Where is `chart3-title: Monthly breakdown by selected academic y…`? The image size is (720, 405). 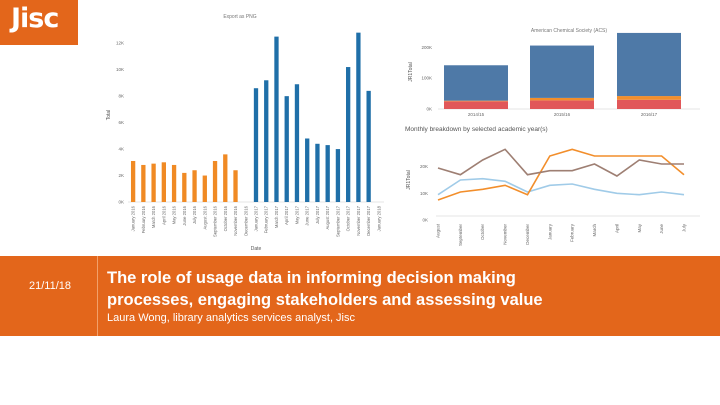
chart3-title: Monthly breakdown by selected academic y… is located at coordinates (476, 129).